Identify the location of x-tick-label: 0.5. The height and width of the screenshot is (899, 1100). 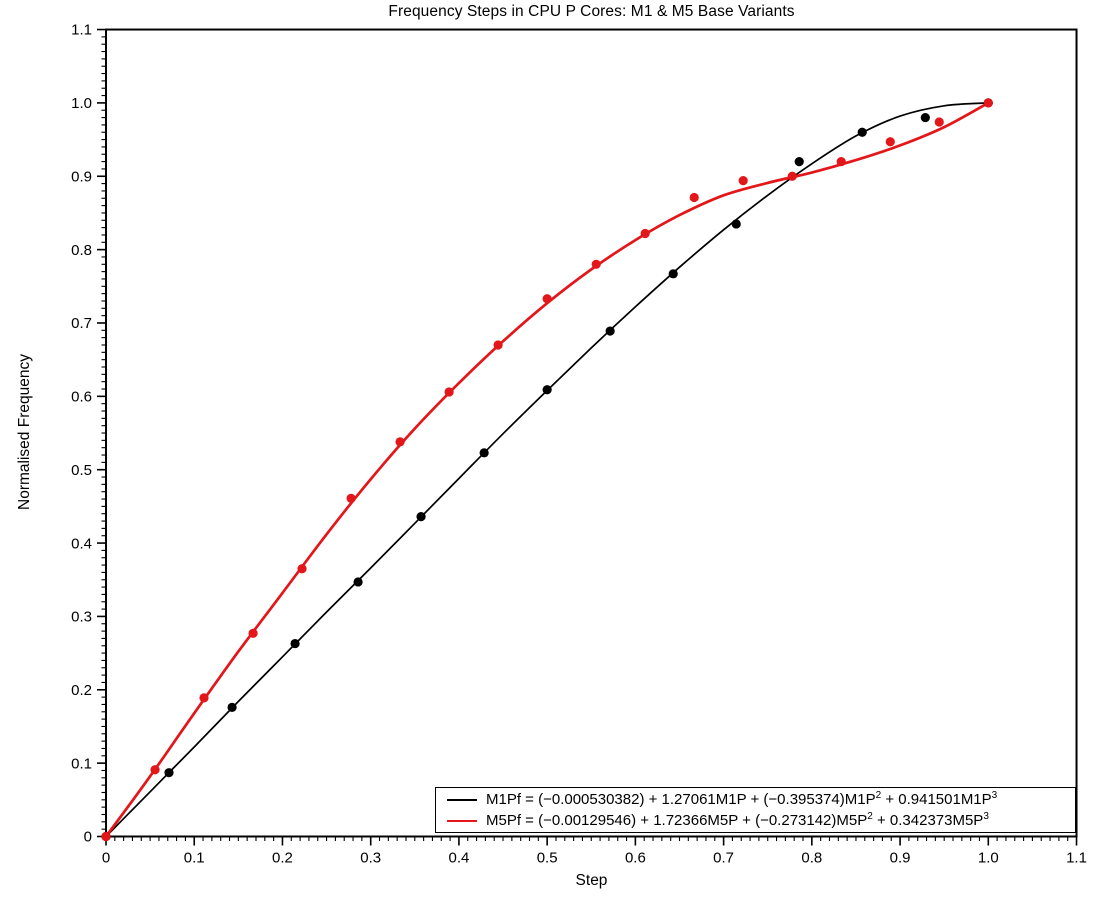
(547, 858).